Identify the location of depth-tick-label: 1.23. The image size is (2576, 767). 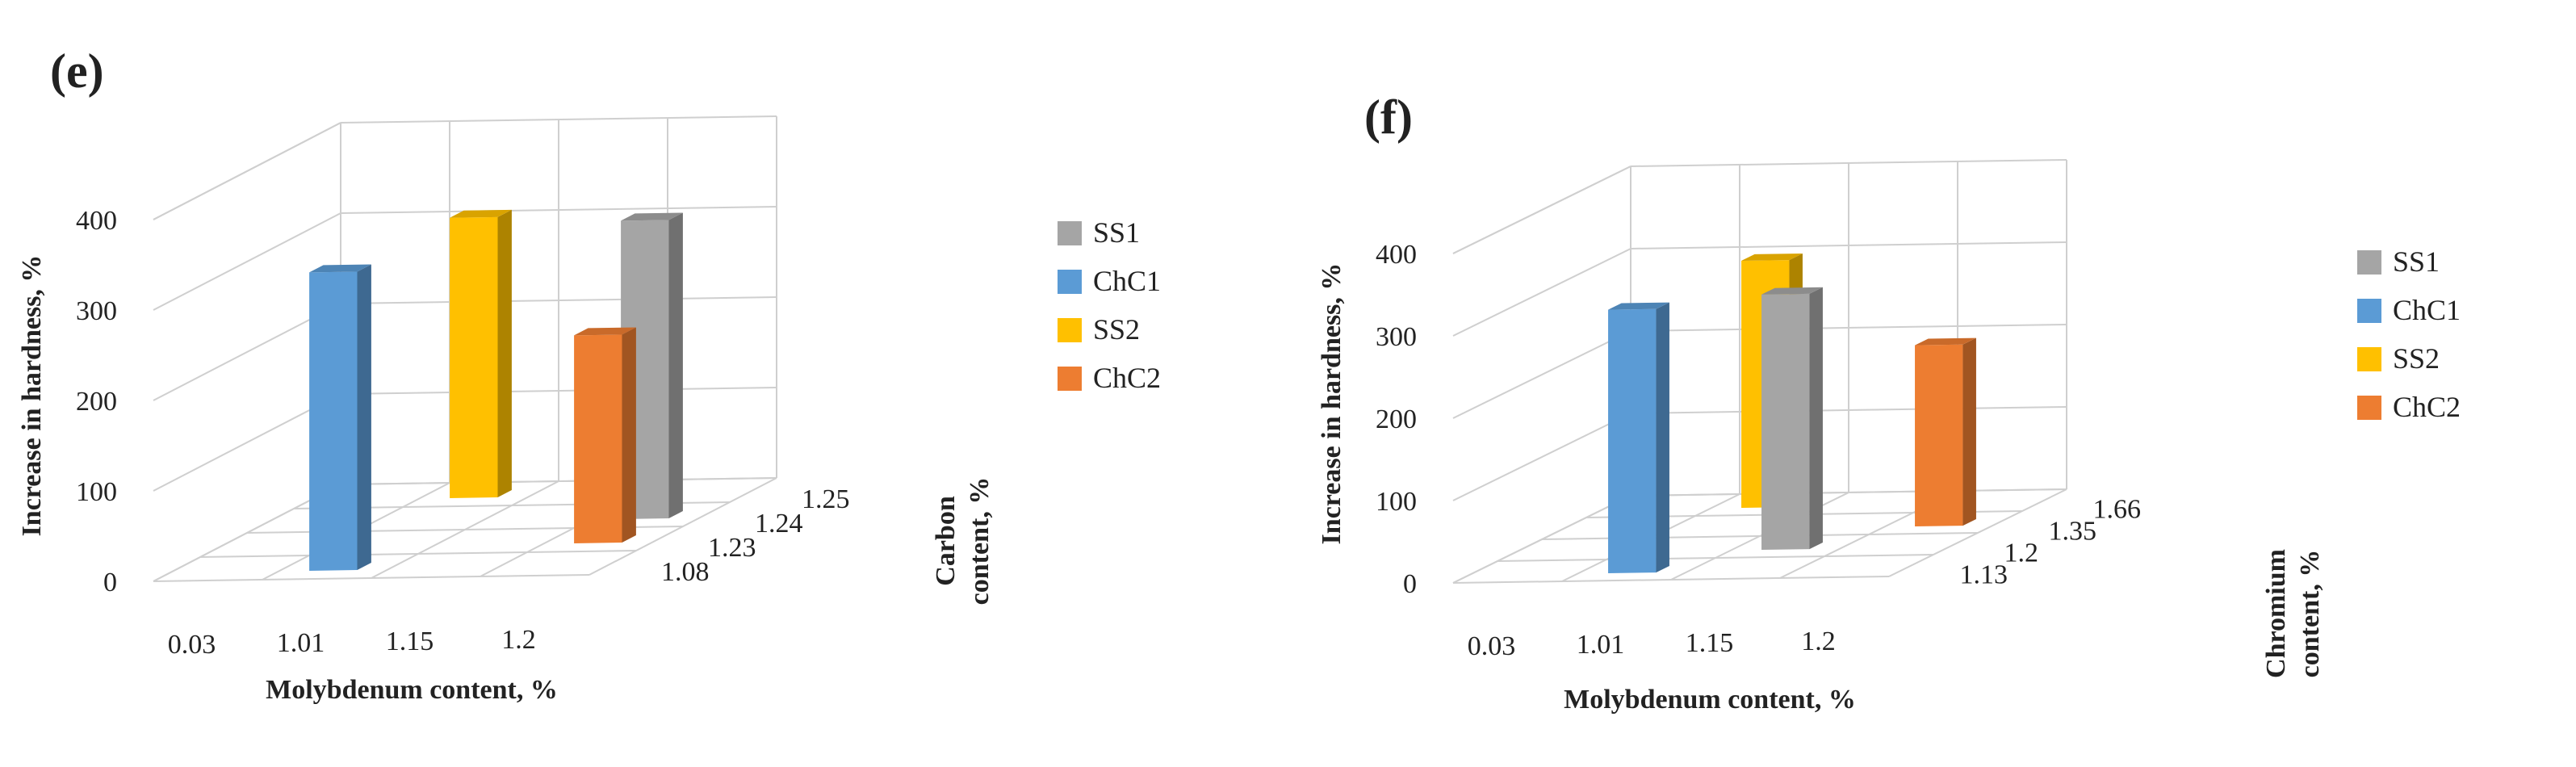
(732, 548).